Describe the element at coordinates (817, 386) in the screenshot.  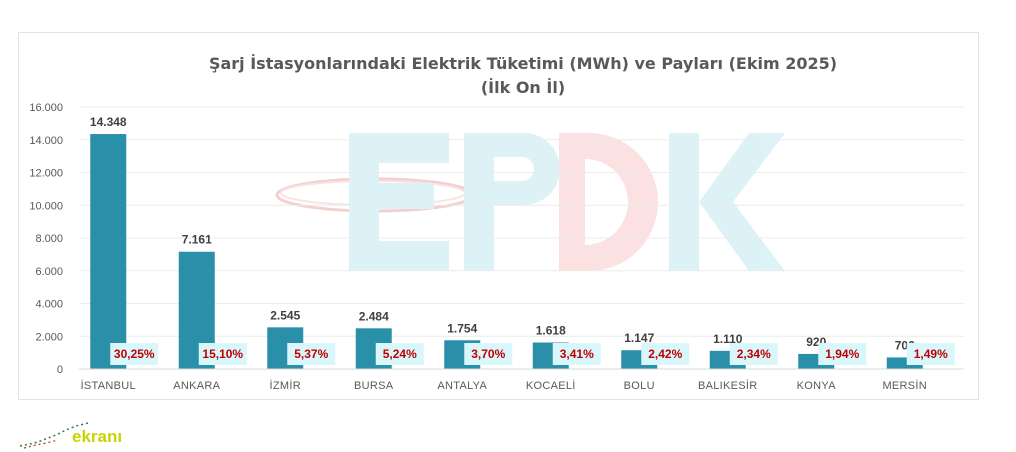
I see `category-label: KONYA` at that location.